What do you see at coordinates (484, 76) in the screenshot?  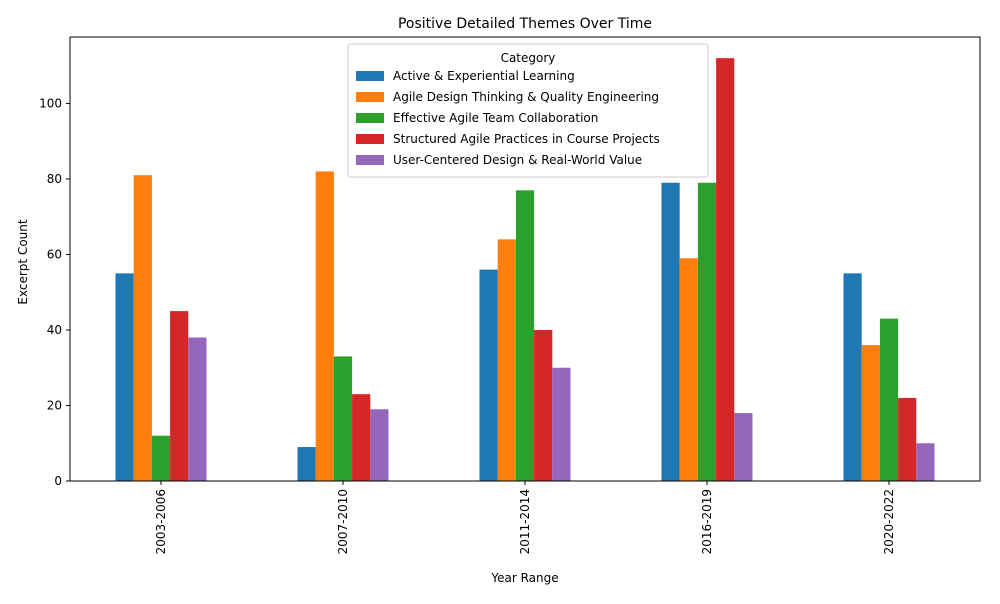 I see `legend-label: Active & Experiential Learning` at bounding box center [484, 76].